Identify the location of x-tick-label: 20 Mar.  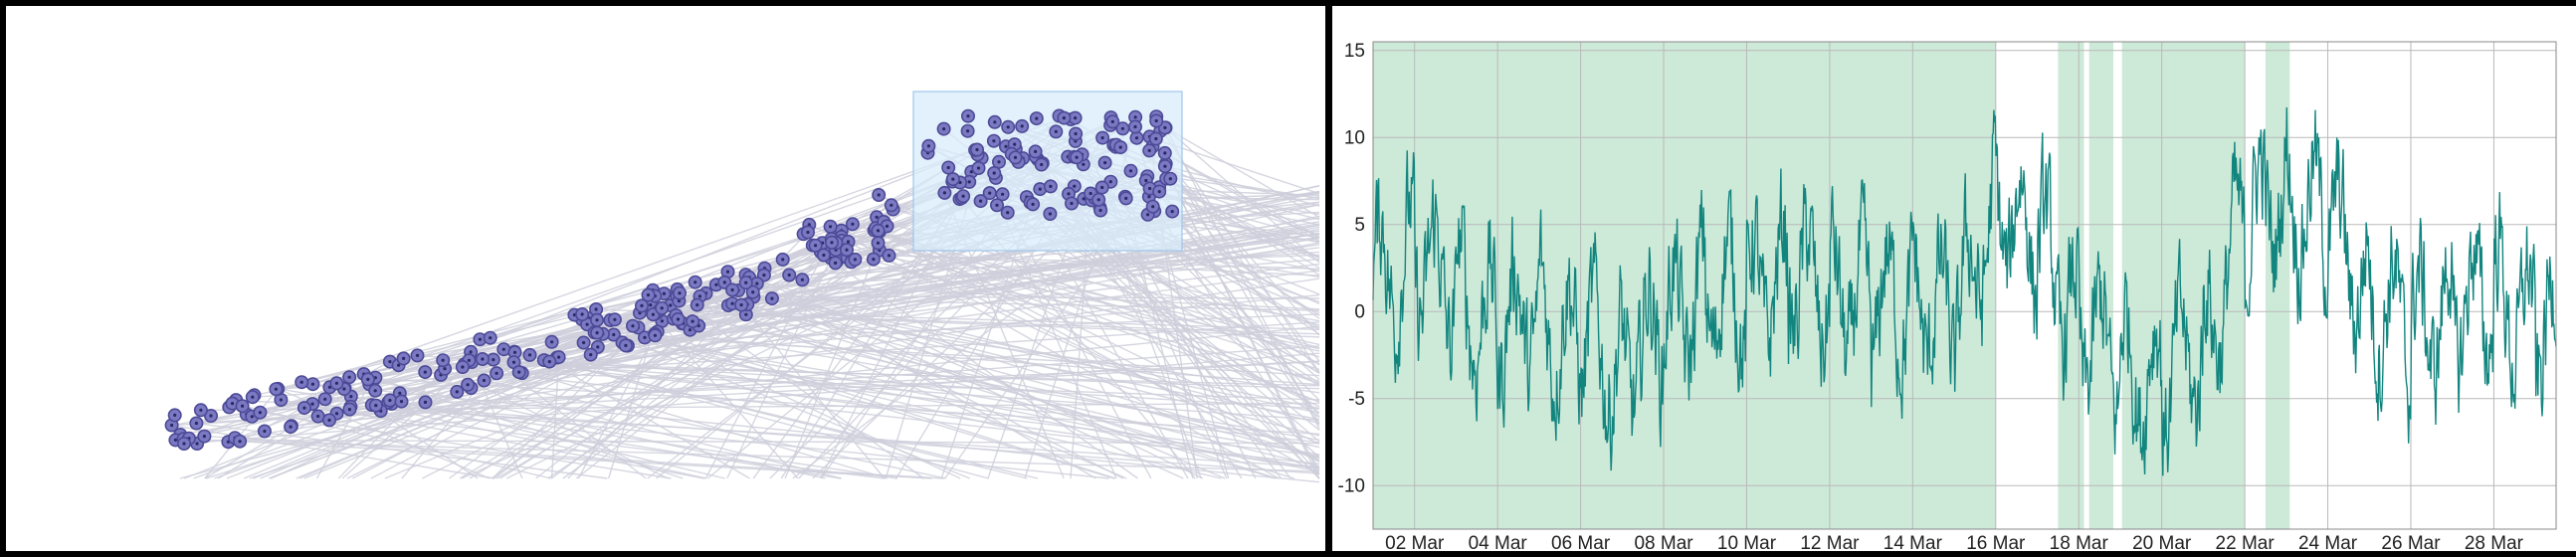
(2162, 542).